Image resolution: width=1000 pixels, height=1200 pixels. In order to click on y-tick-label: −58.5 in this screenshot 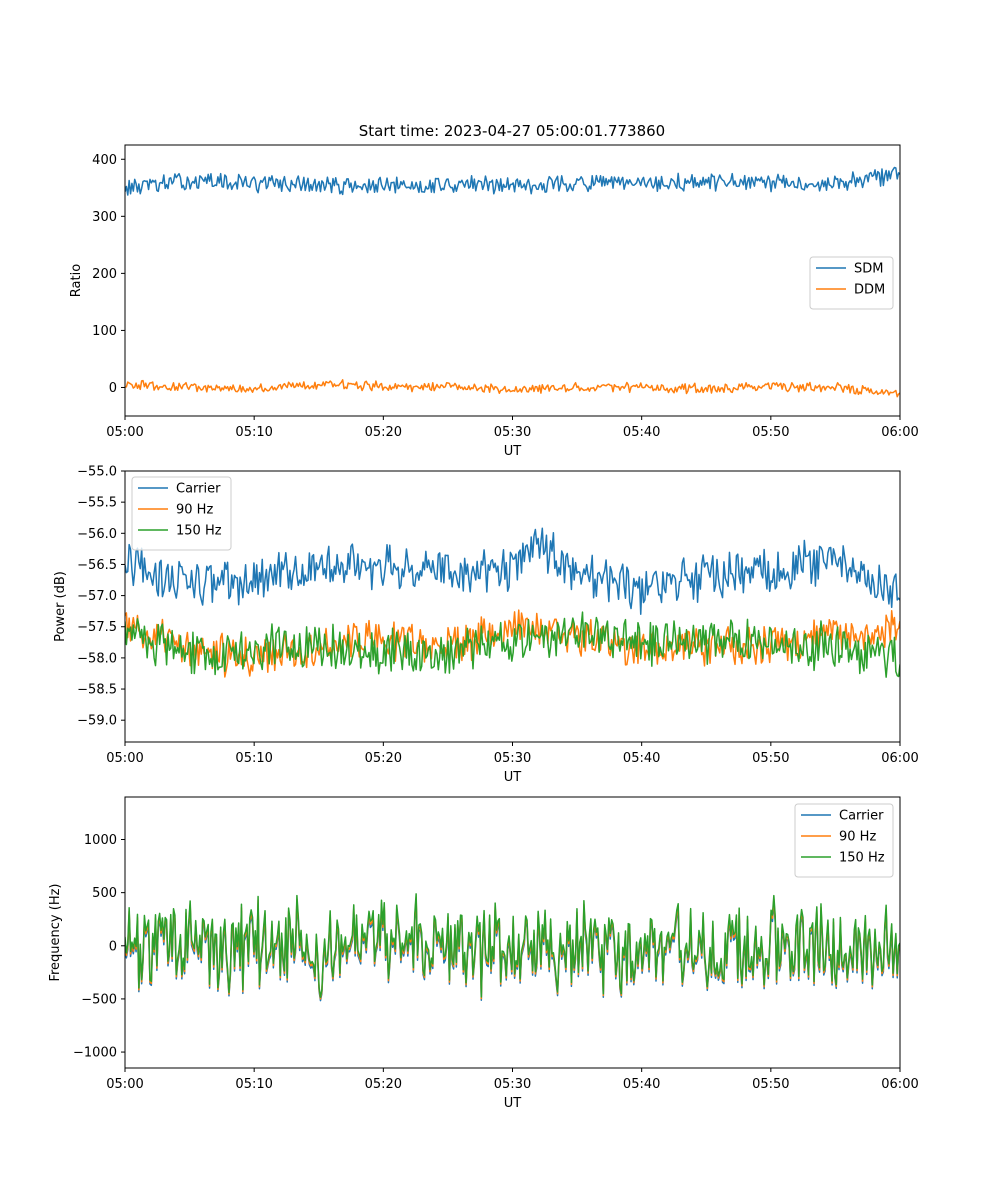, I will do `click(97, 690)`.